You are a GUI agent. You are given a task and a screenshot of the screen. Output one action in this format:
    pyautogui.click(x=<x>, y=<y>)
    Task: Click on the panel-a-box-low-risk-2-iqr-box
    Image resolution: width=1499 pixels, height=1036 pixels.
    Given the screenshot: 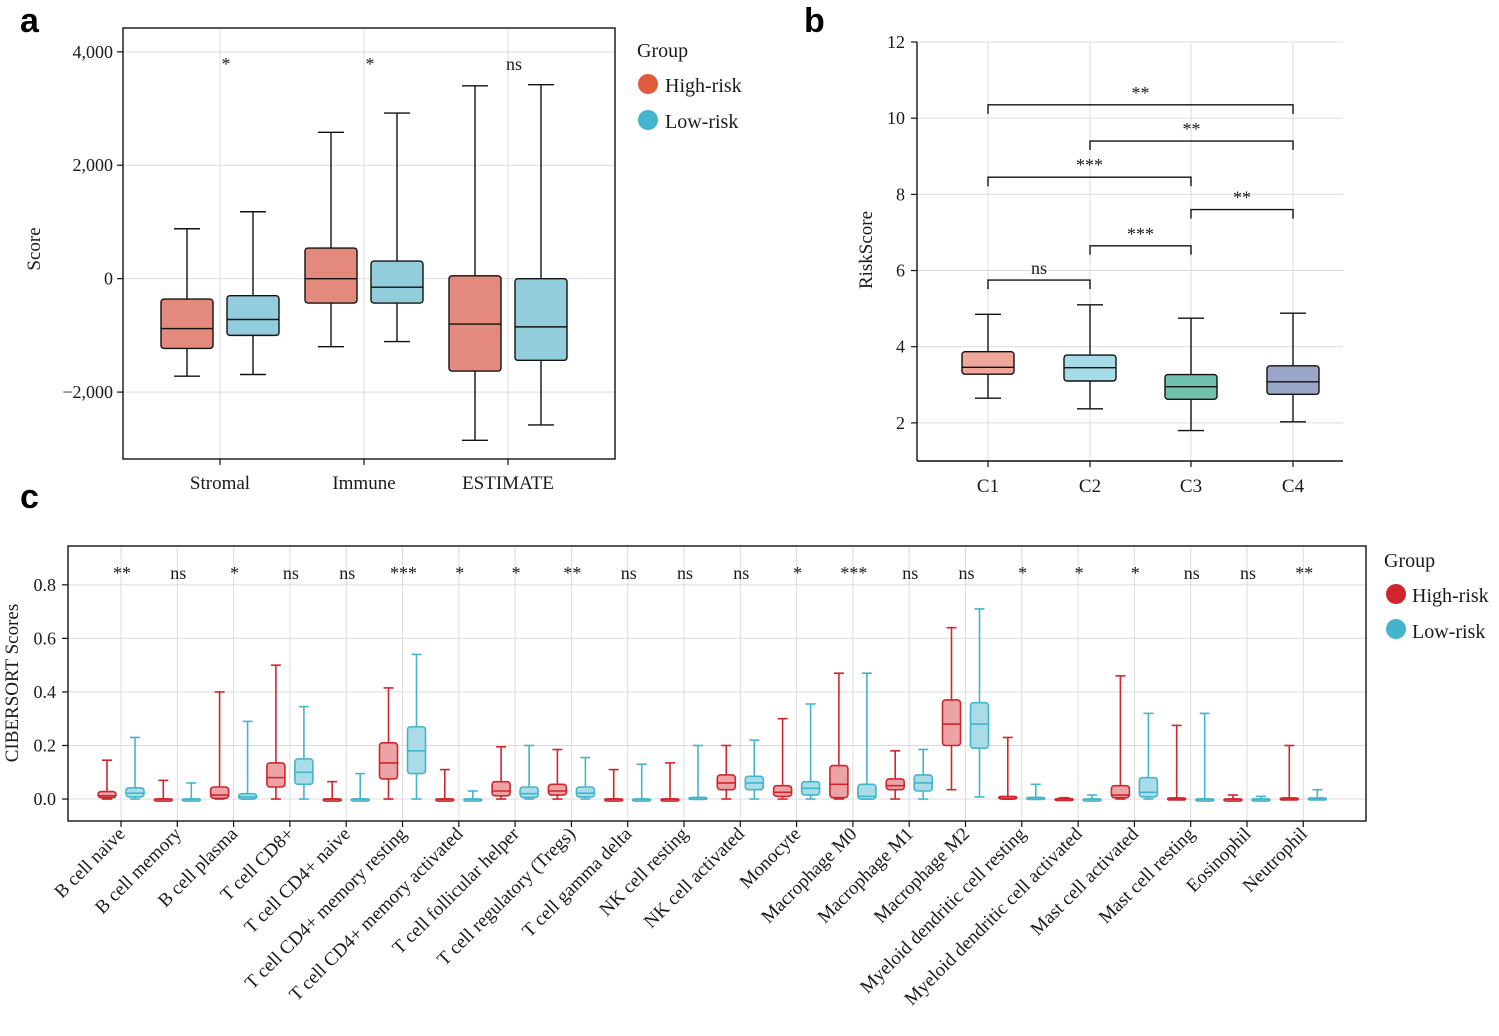 What is the action you would take?
    pyautogui.click(x=541, y=319)
    